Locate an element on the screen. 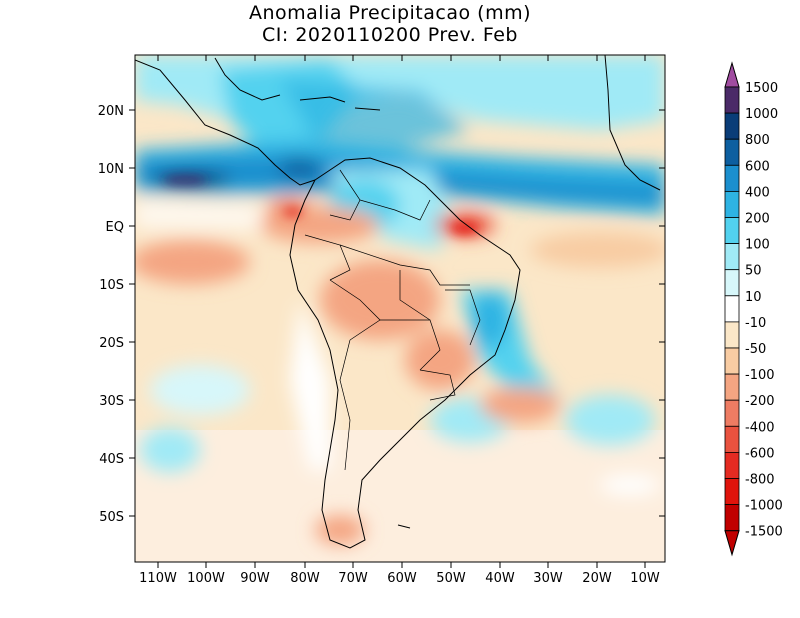  lat-label: 10S is located at coordinates (111, 285).